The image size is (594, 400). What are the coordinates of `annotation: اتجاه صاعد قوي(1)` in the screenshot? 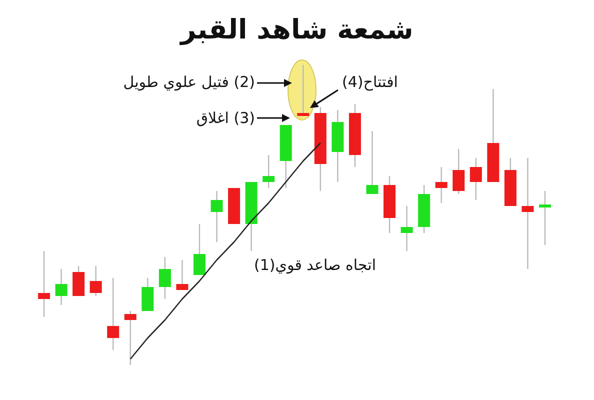 It's located at (315, 265).